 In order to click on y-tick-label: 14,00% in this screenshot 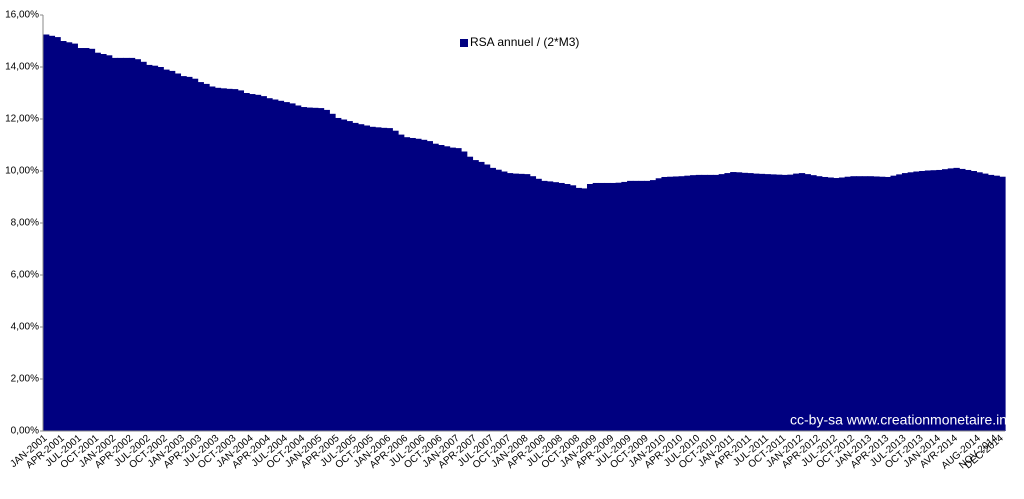, I will do `click(22, 67)`.